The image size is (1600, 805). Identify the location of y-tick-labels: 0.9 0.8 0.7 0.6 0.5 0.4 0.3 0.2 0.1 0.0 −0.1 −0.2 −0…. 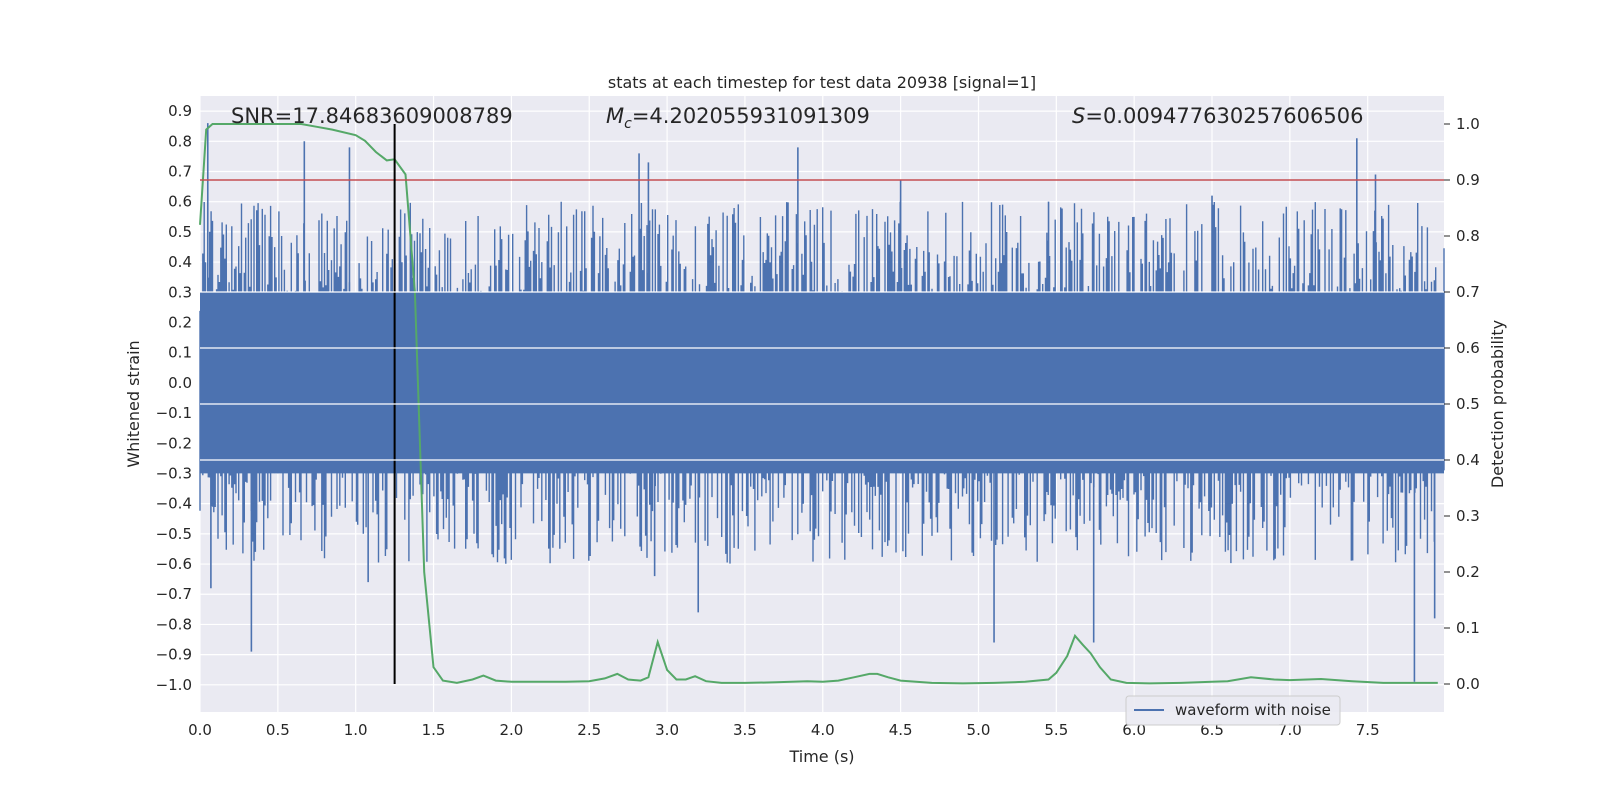
(174, 398).